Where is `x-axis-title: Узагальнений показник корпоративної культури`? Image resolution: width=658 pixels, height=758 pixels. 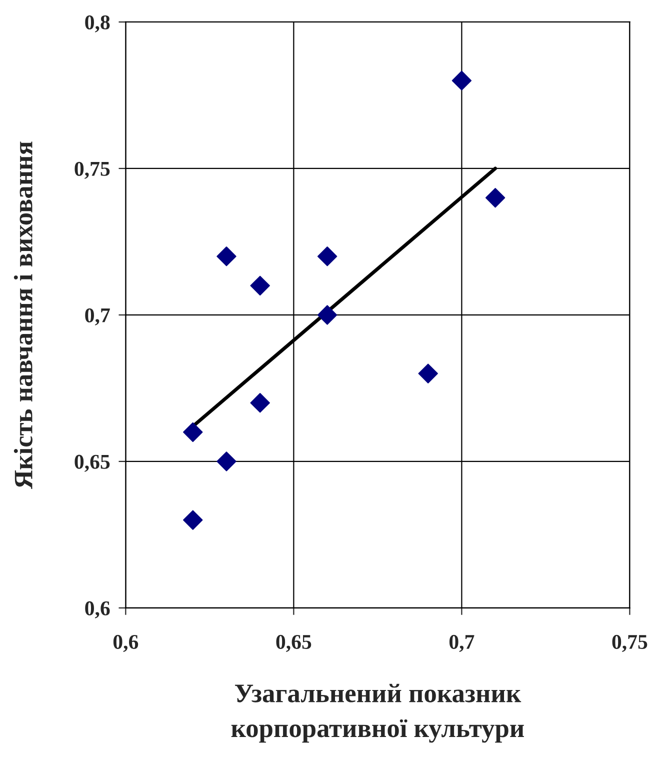
x-axis-title: Узагальнений показник корпоративної культури is located at coordinates (377, 713).